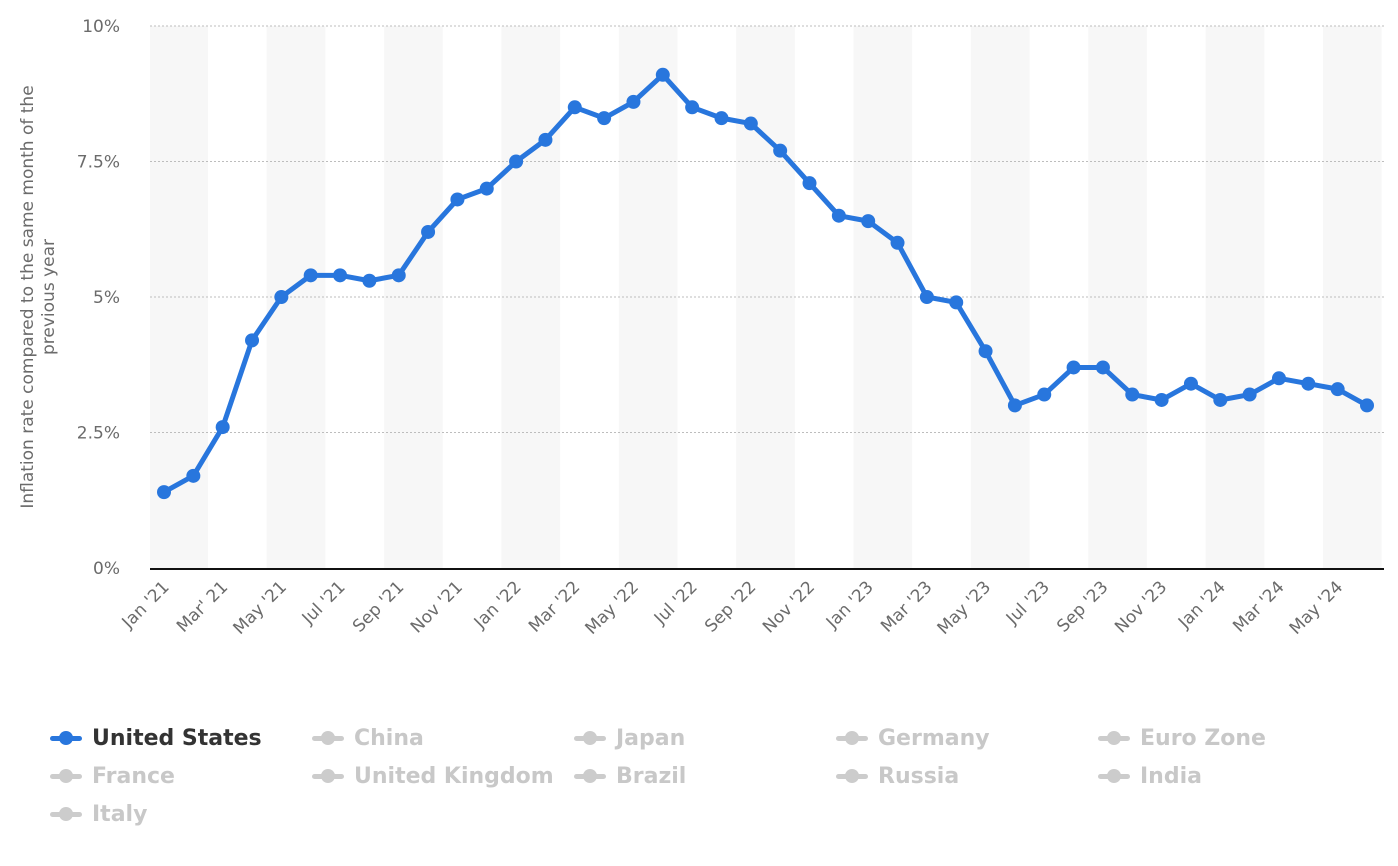  I want to click on legend-label: France, so click(133, 776).